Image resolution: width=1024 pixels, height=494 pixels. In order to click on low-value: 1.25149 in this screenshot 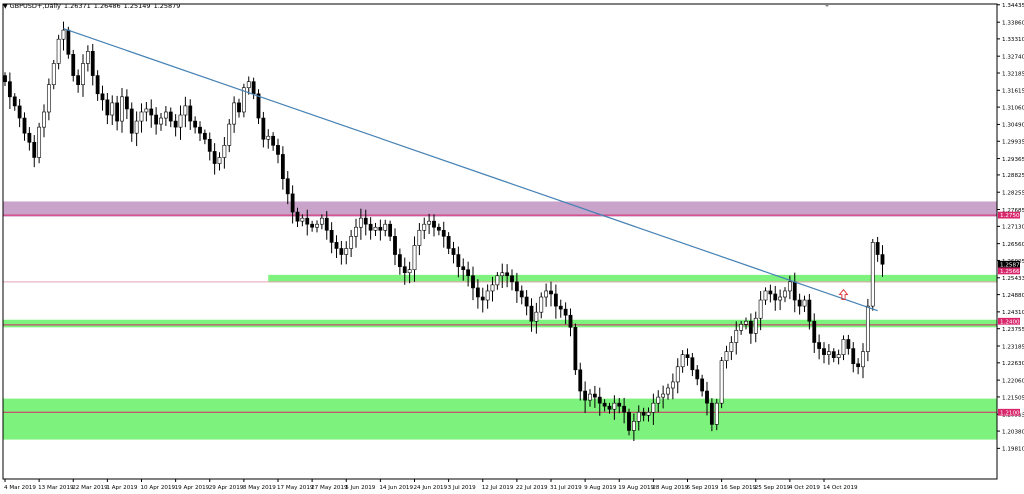, I will do `click(137, 6)`.